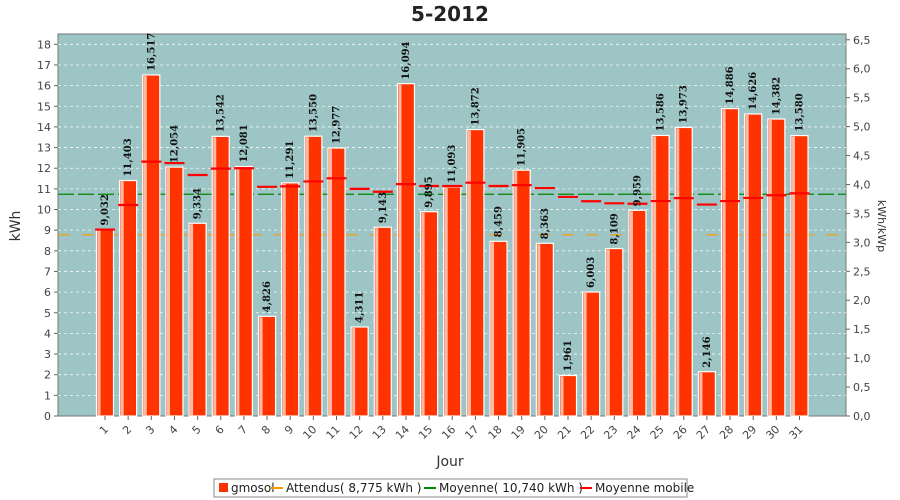 This screenshot has width=900, height=500. I want to click on data-label: 11,905, so click(522, 147).